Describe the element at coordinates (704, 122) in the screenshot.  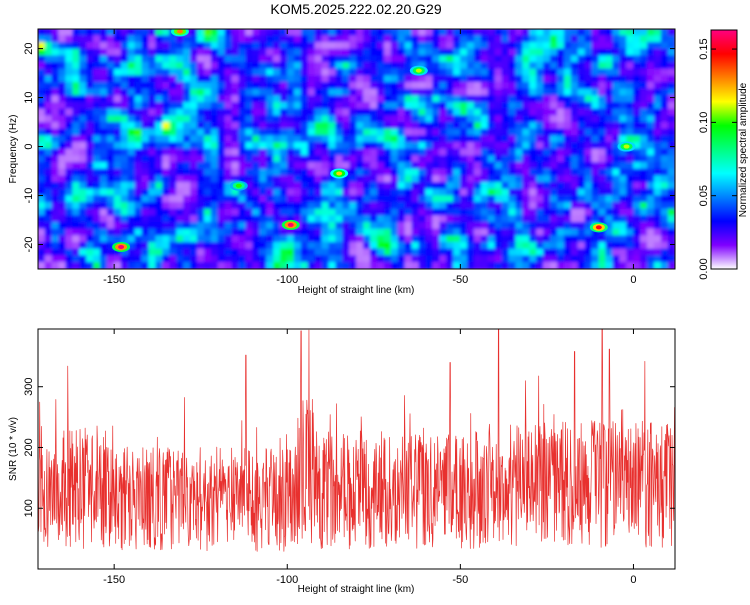
I see `colorbar-tick-label: 0.10` at that location.